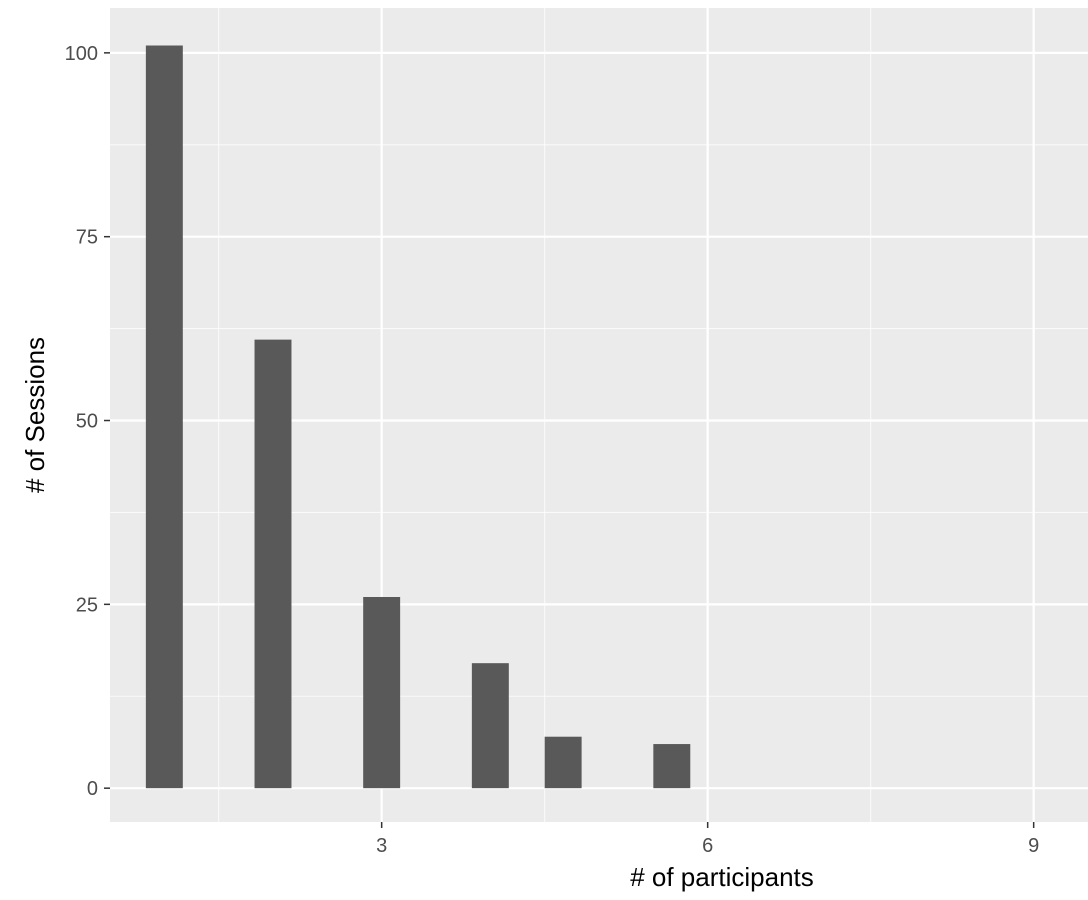  I want to click on y-axis-ticks: 0 25 50 75 100, so click(87, 421).